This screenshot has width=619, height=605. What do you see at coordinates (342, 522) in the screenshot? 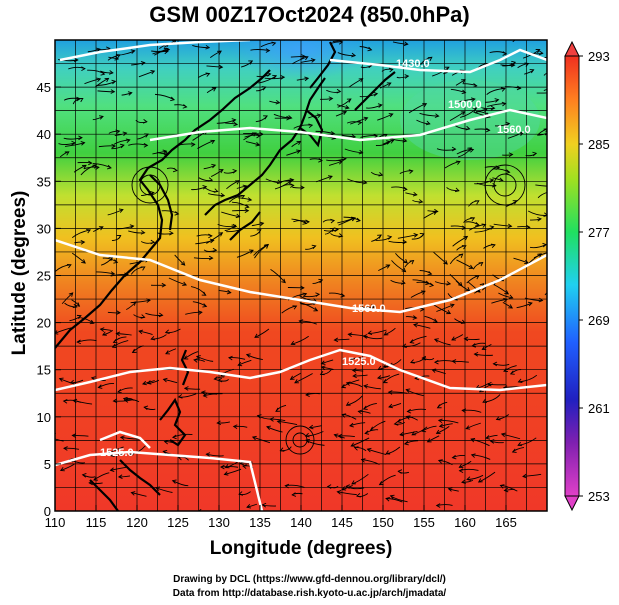
I see `x-tick-label: 145` at bounding box center [342, 522].